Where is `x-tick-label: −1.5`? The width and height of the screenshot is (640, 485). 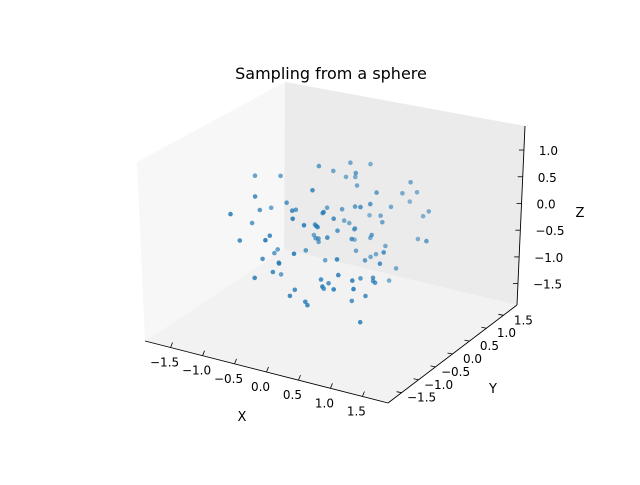 x-tick-label: −1.5 is located at coordinates (164, 363).